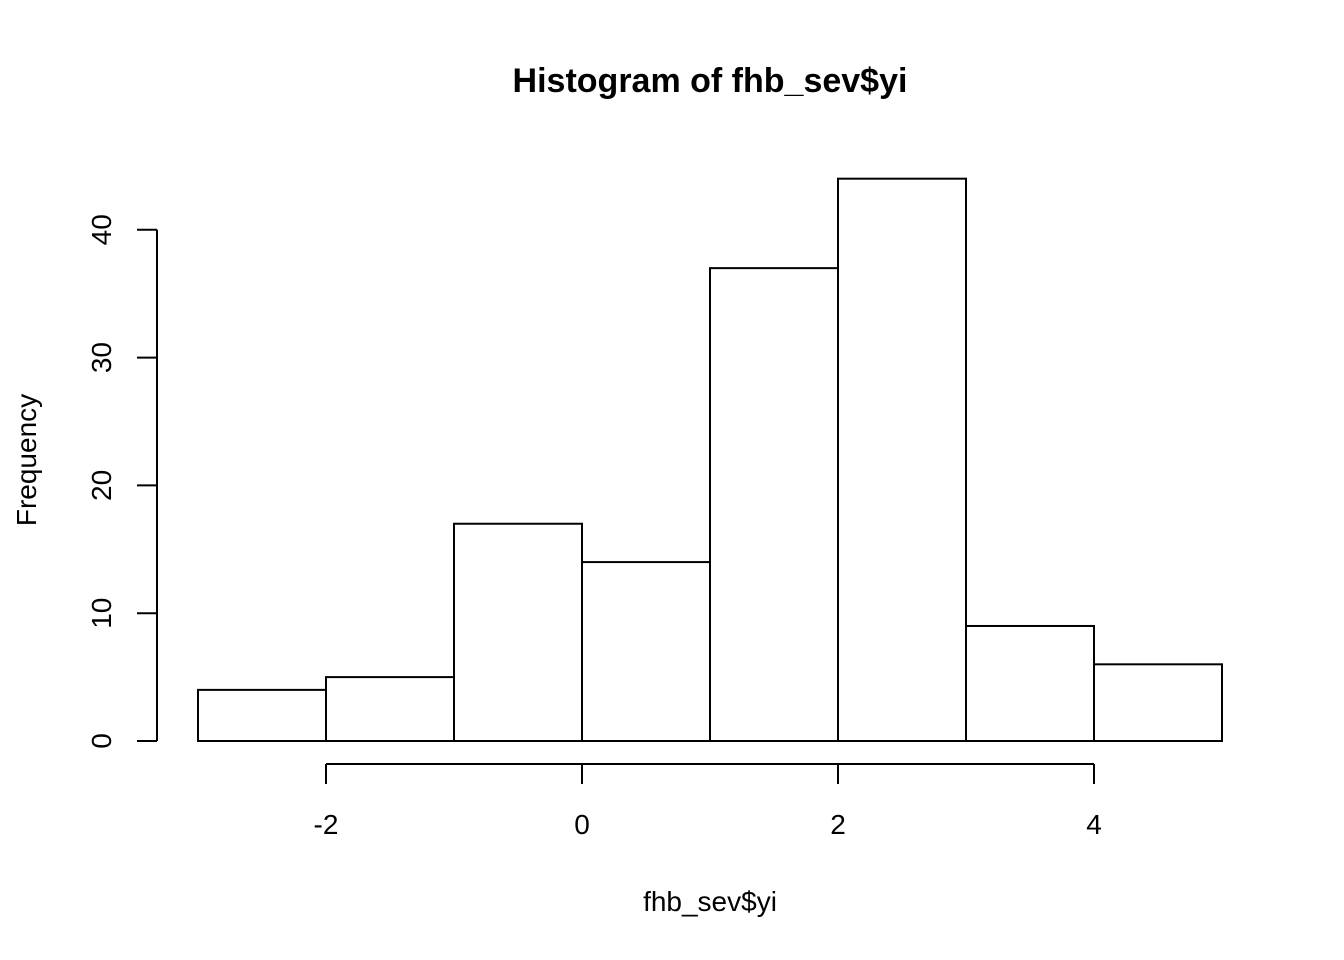 The width and height of the screenshot is (1344, 960). What do you see at coordinates (101, 485) in the screenshot?
I see `y-tick-label: 20` at bounding box center [101, 485].